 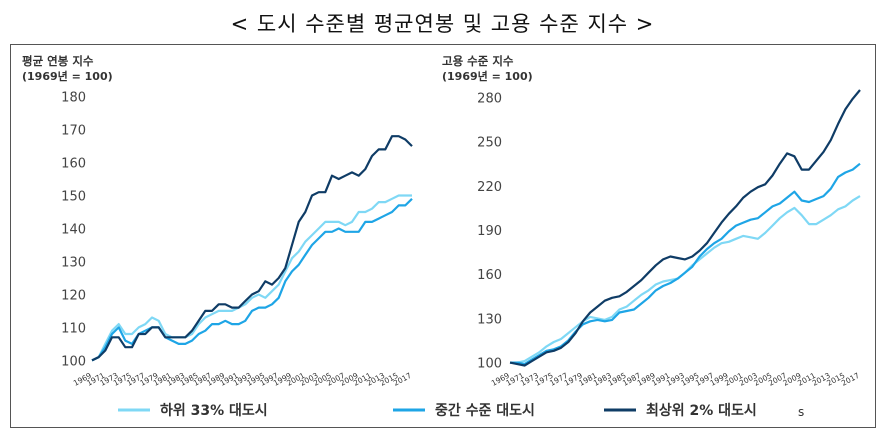 What do you see at coordinates (73, 230) in the screenshot?
I see `y-tick-label: 140` at bounding box center [73, 230].